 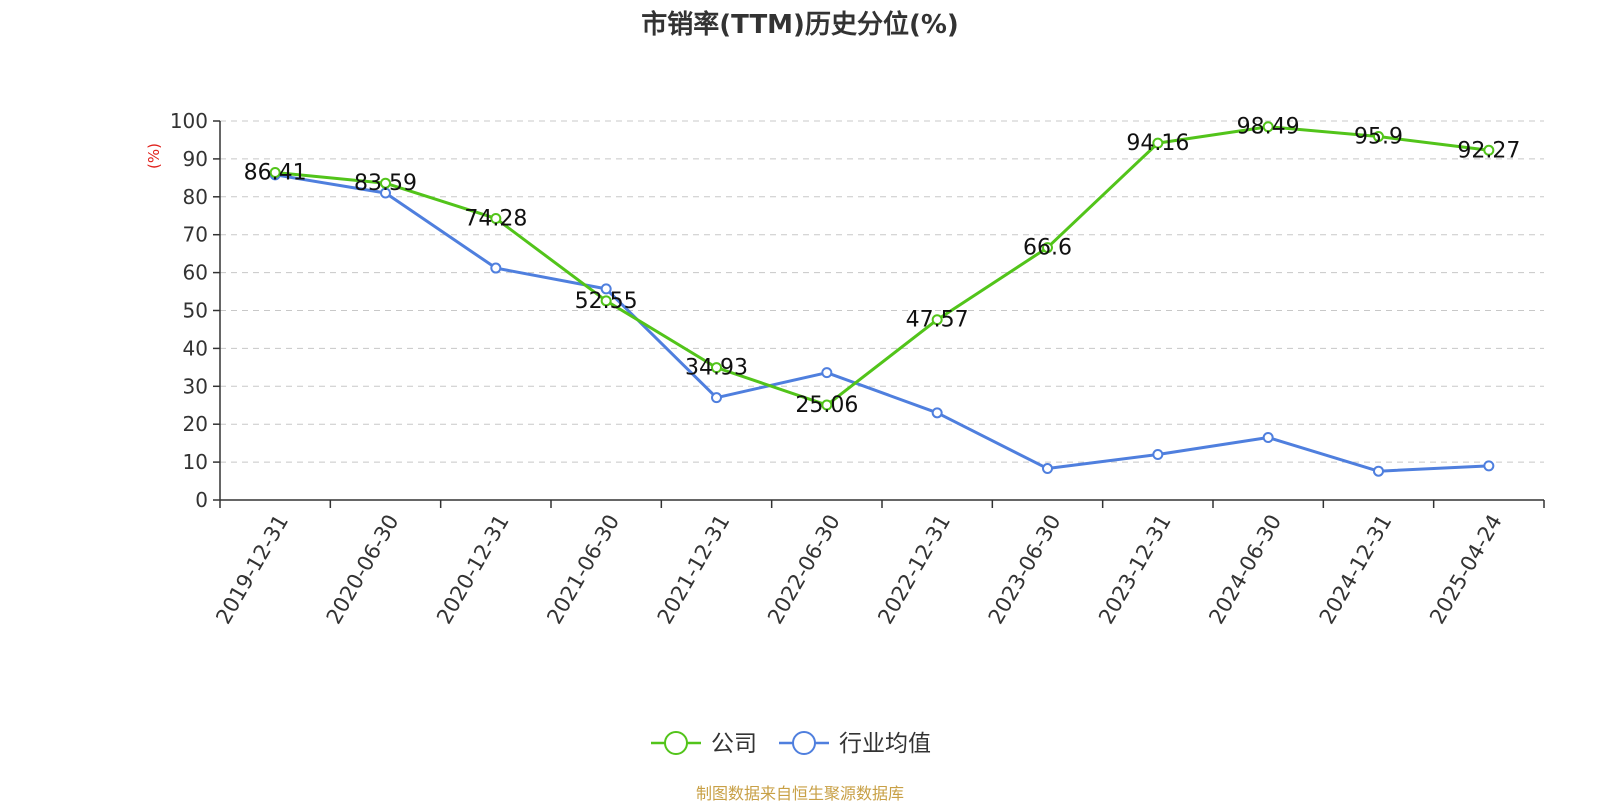 What do you see at coordinates (195, 197) in the screenshot?
I see `y-tick-label: 80` at bounding box center [195, 197].